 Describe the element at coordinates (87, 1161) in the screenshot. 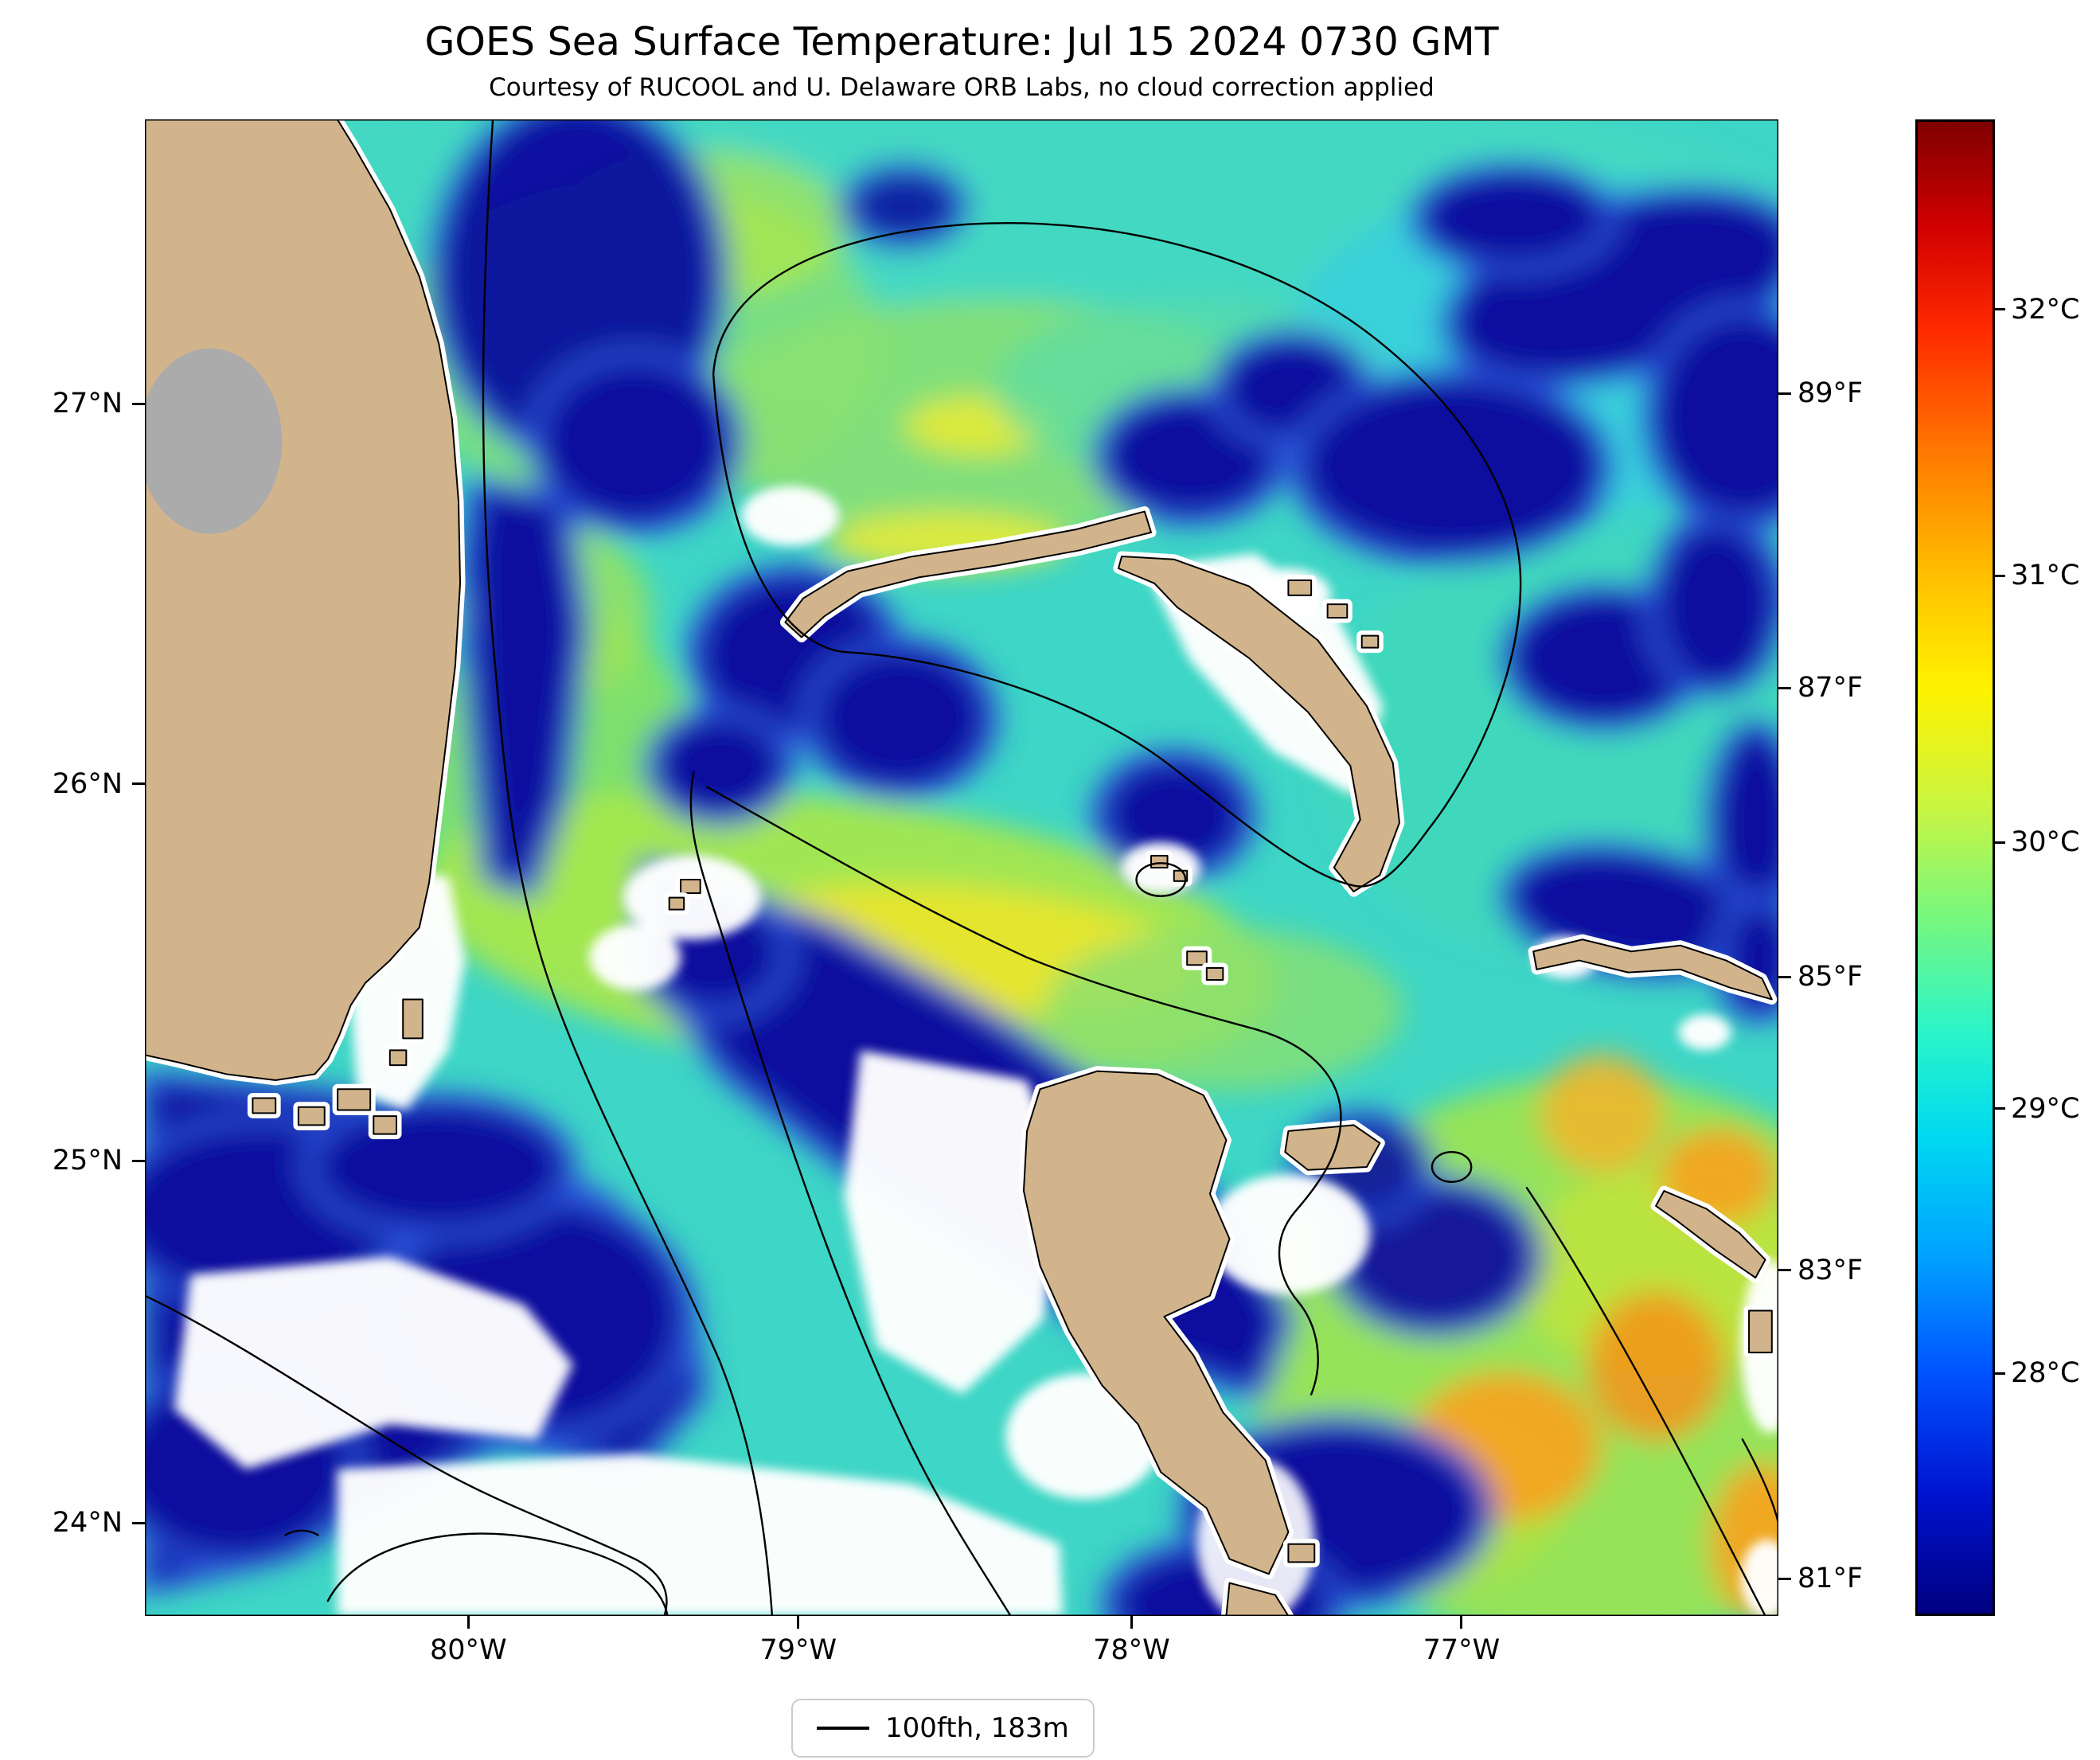

I see `lat-tick-label: 25°N` at that location.